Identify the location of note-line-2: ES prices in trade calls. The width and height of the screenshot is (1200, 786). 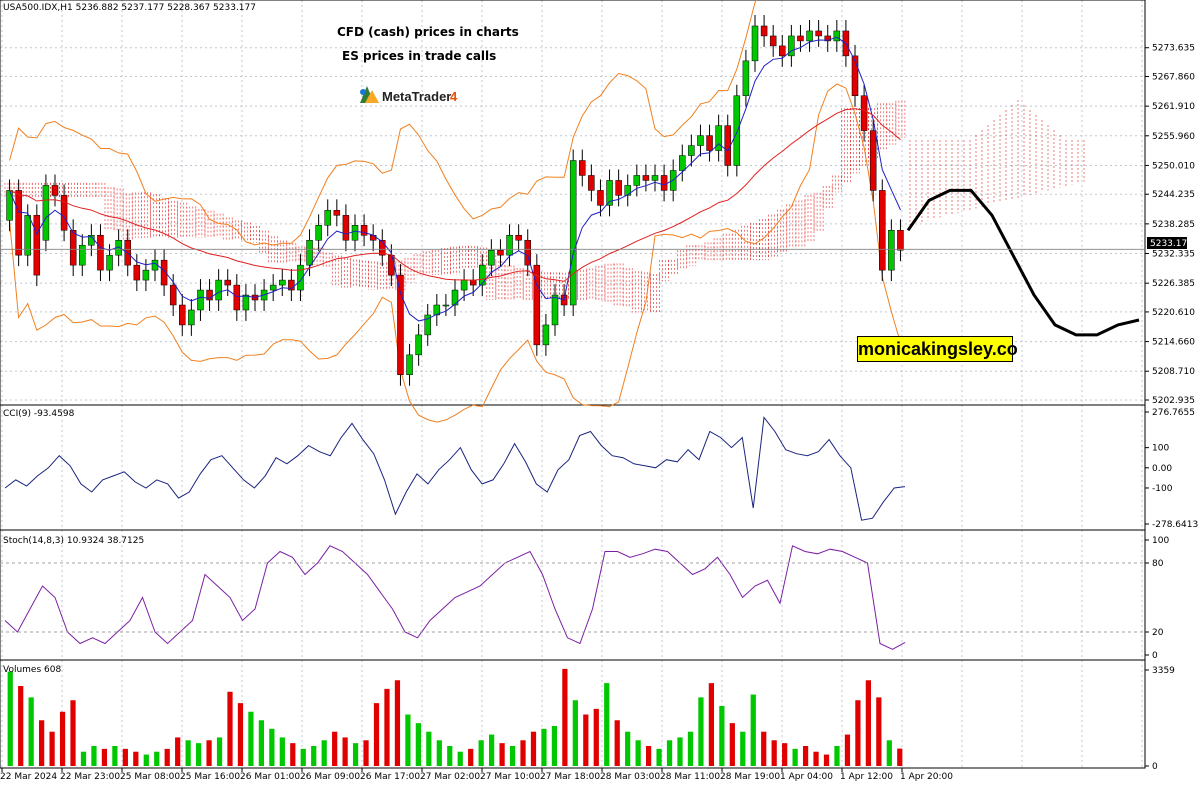
(419, 56).